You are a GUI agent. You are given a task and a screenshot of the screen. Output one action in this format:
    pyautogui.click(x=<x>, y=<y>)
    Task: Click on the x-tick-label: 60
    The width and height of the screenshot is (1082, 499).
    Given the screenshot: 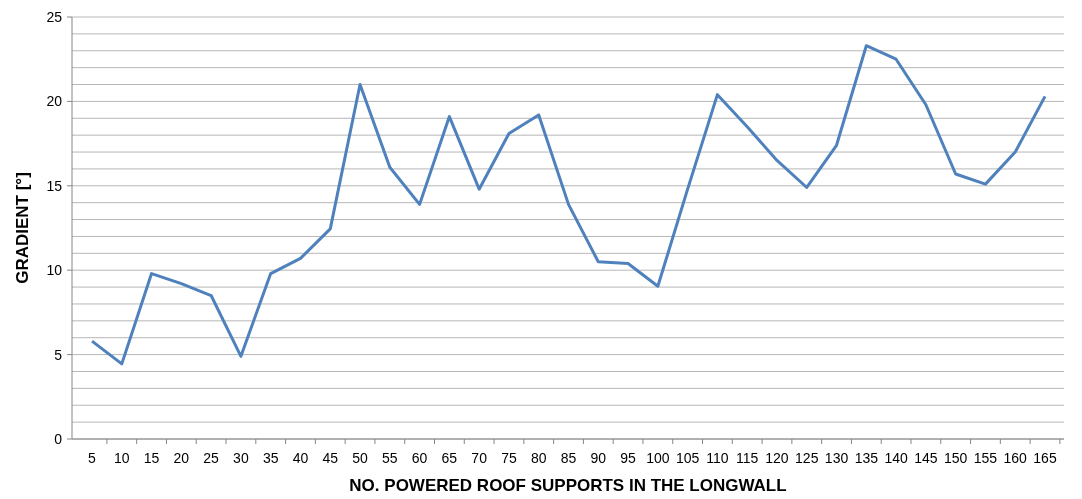 What is the action you would take?
    pyautogui.click(x=419, y=458)
    